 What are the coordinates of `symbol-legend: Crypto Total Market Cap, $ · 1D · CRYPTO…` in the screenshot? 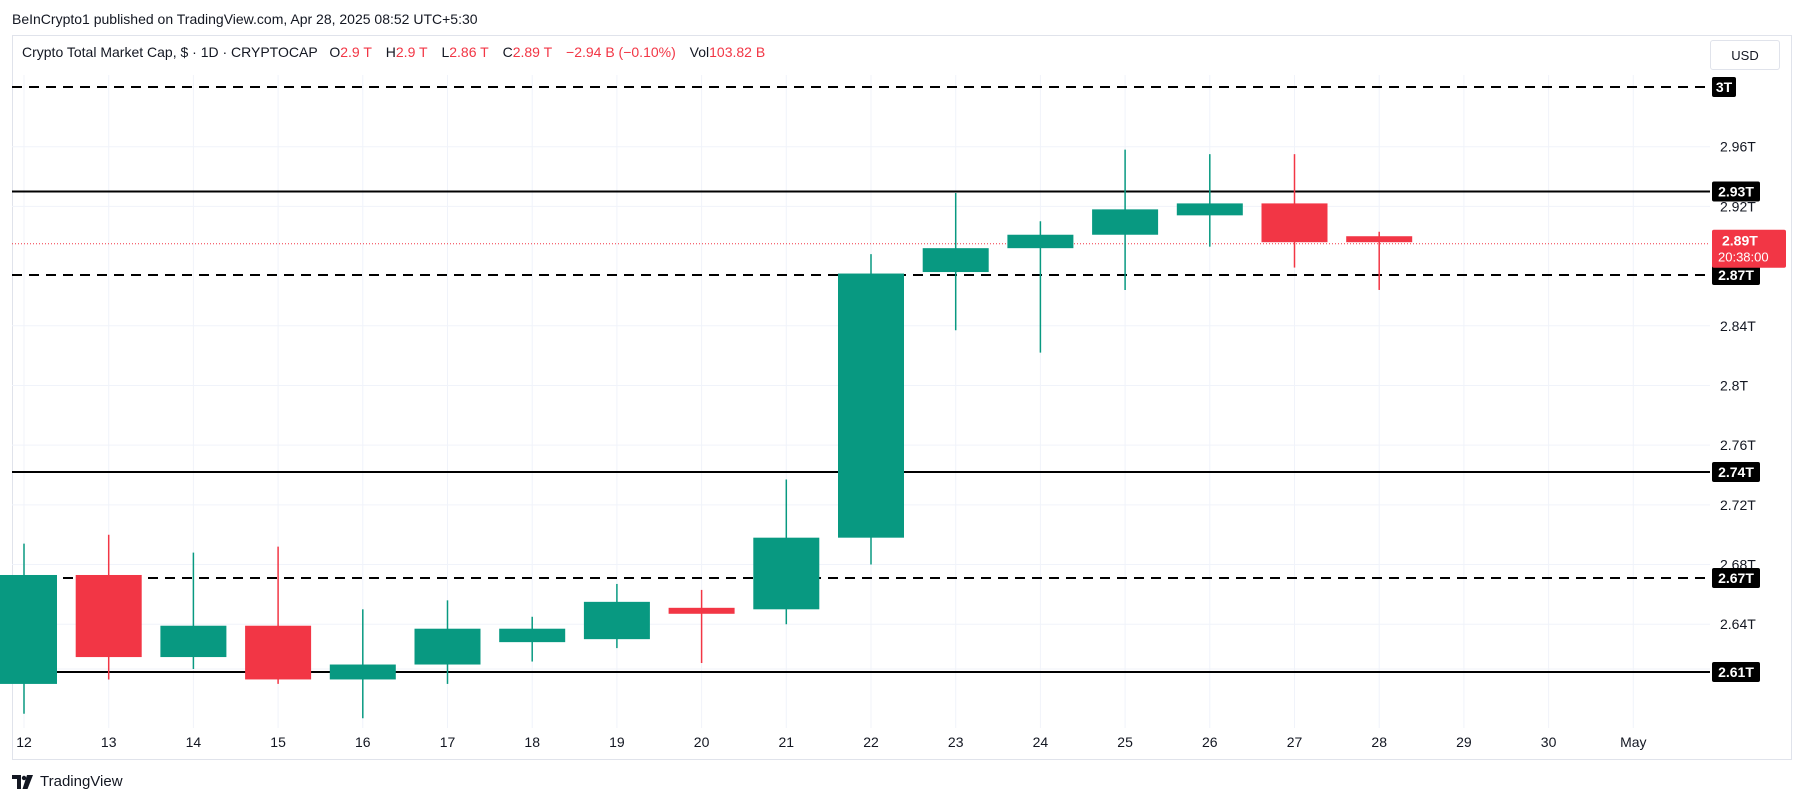 It's located at (398, 52).